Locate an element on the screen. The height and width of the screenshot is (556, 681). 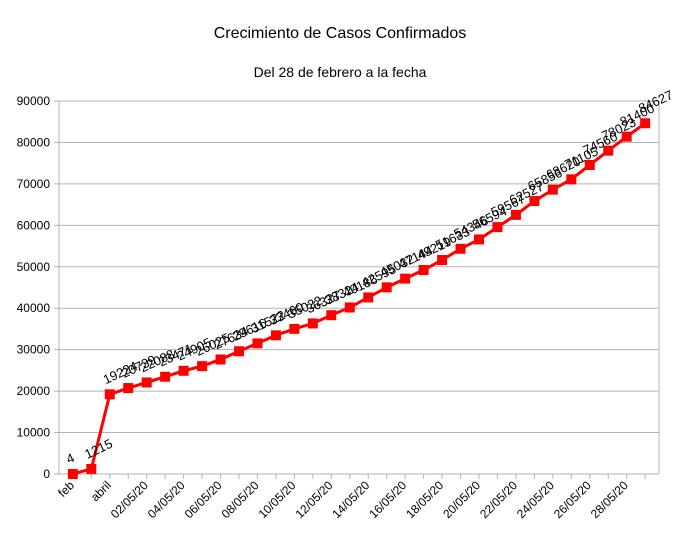
x-tick-label-8: 14/05/20 is located at coordinates (350, 499).